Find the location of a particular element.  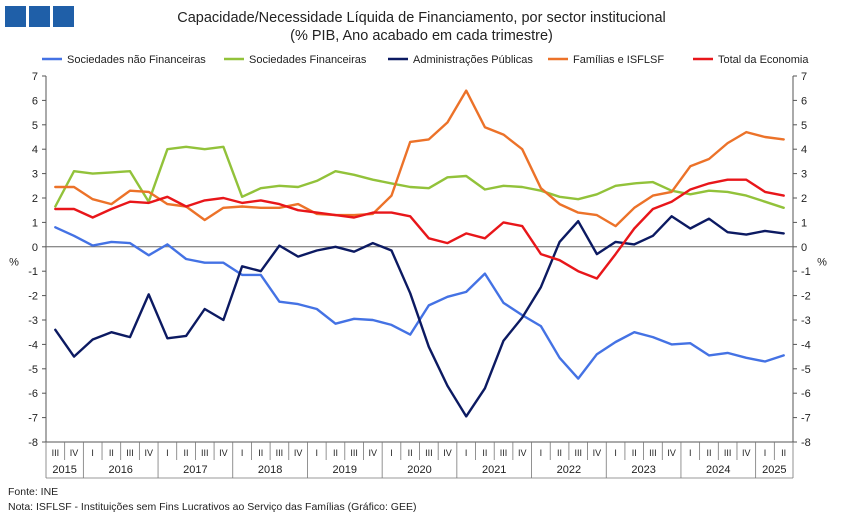

y-tick-label-right: 1 is located at coordinates (804, 223).